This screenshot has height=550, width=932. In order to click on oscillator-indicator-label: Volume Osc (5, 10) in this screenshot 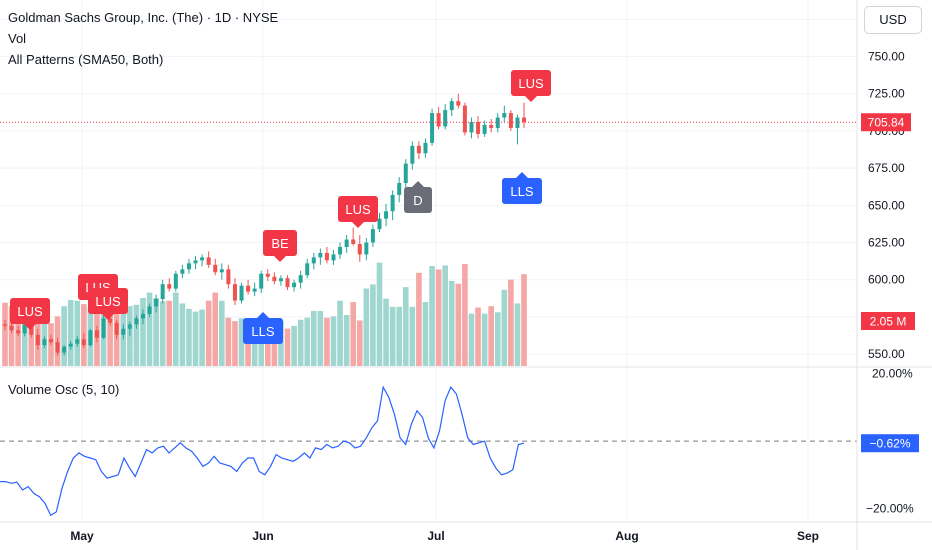, I will do `click(64, 389)`.